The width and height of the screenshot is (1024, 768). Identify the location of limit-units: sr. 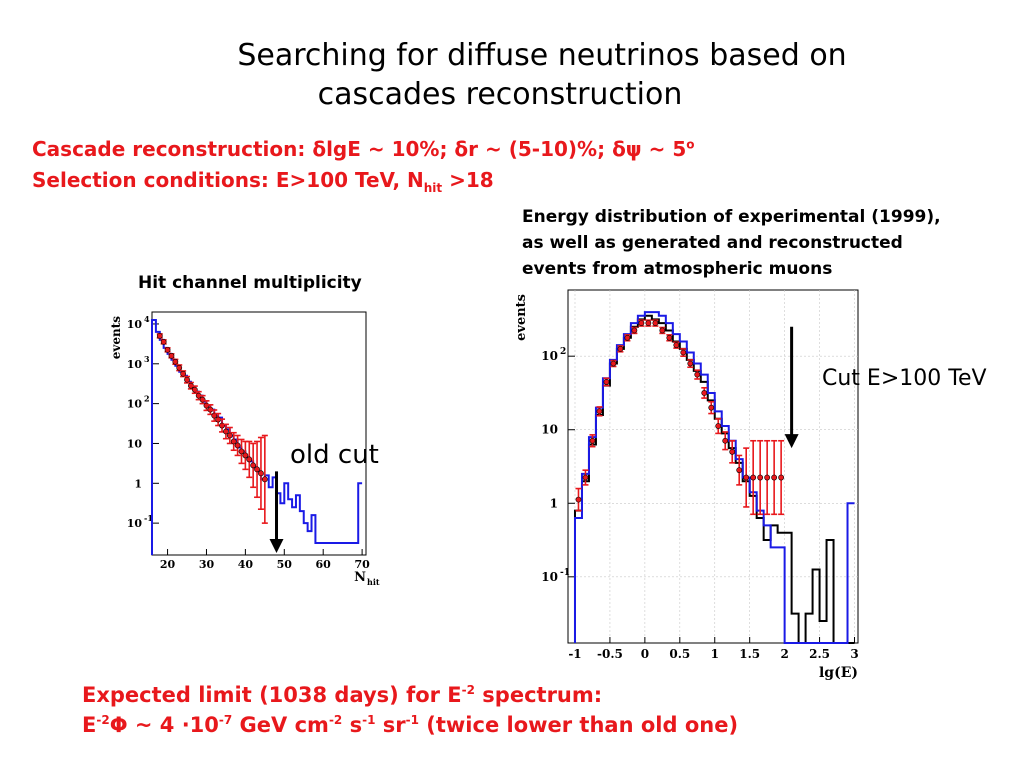
(390, 725).